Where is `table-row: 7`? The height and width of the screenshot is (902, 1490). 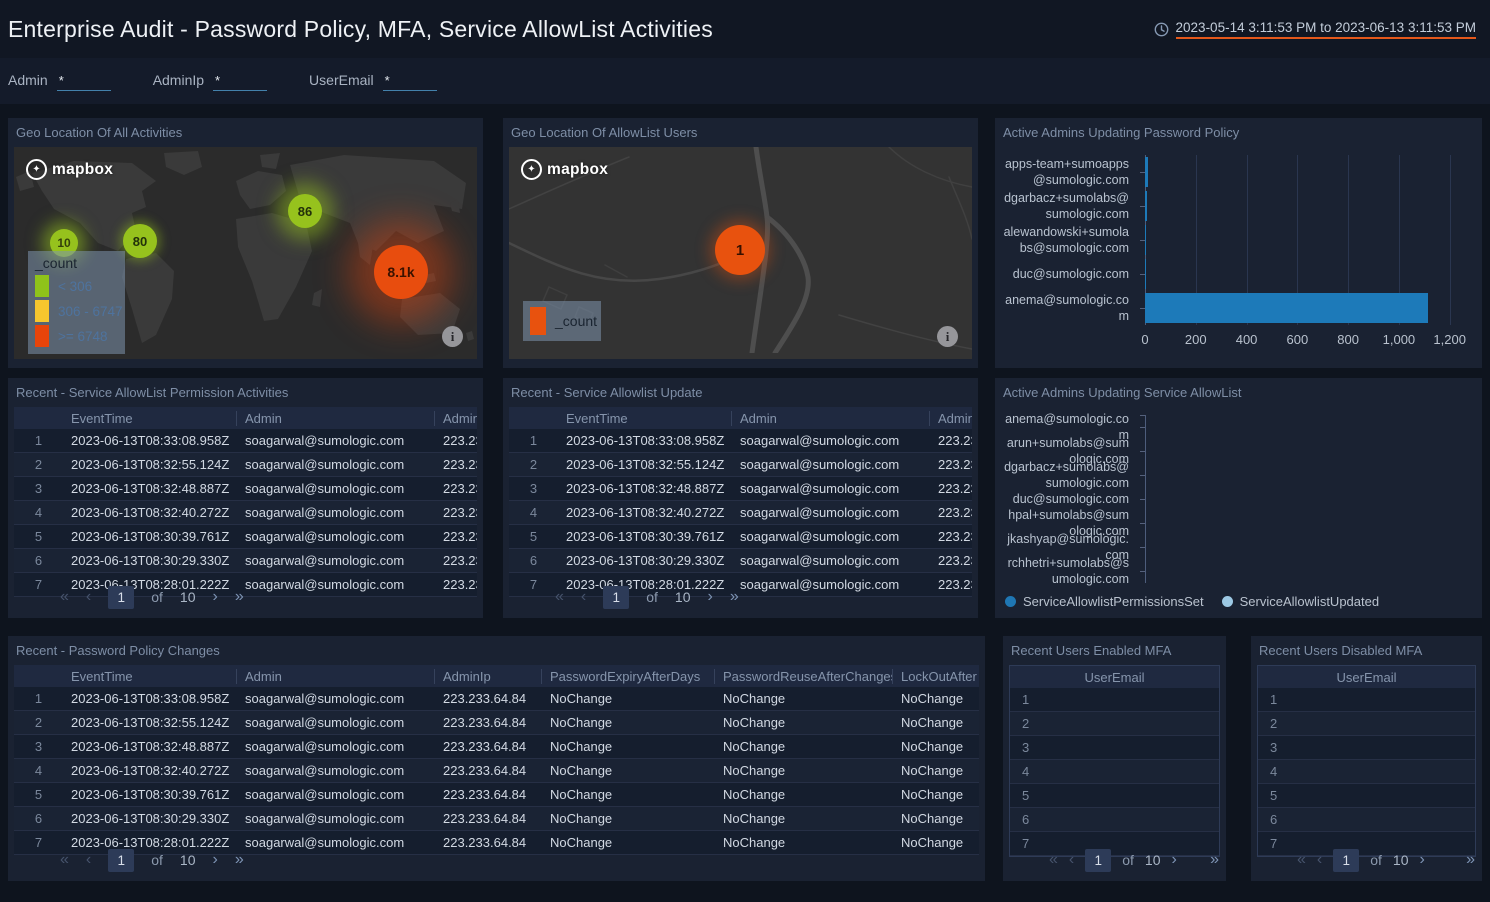
table-row: 7 is located at coordinates (1366, 844).